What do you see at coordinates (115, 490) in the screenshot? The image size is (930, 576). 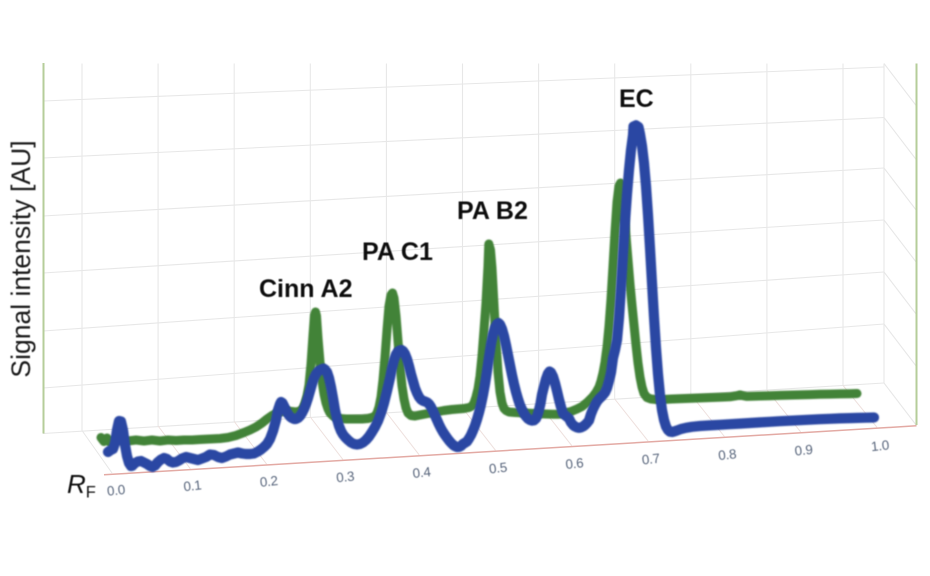 I see `svg-text: 0.0` at bounding box center [115, 490].